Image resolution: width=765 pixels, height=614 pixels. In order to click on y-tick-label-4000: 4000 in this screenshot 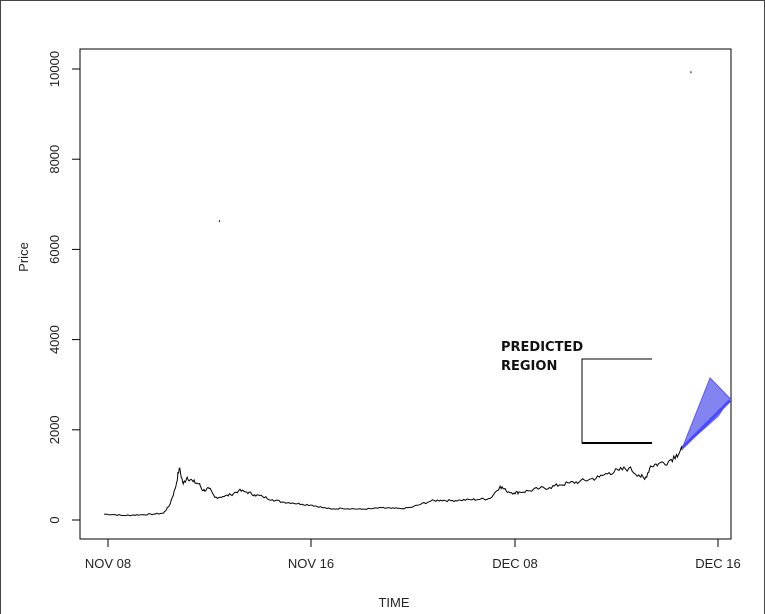, I will do `click(54, 339)`.